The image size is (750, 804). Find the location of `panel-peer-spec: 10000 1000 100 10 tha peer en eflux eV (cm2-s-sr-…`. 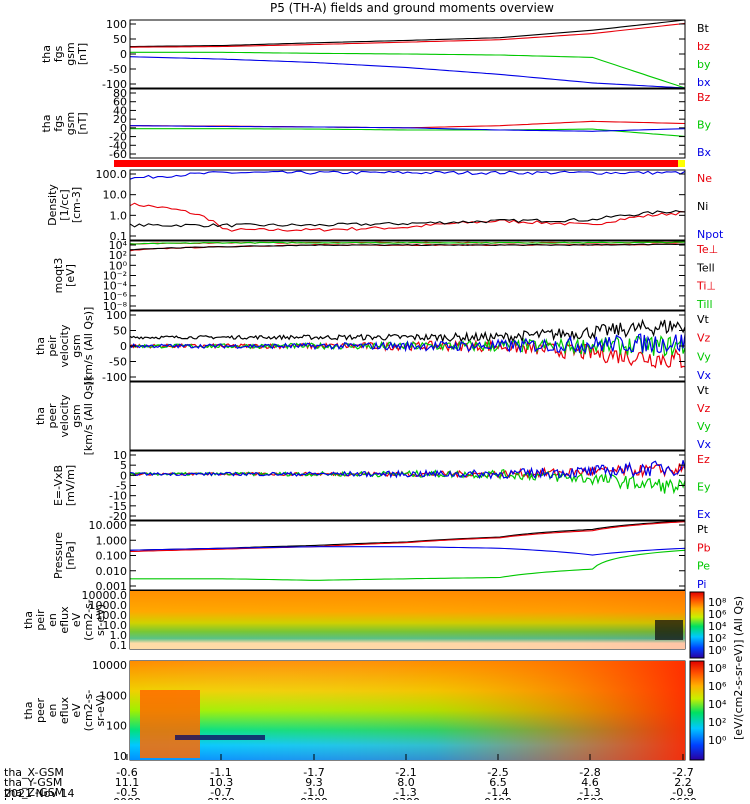

panel-peer-spec: 10000 1000 100 10 tha peer en eflux eV (cm2-s-sr-… is located at coordinates (354, 711).